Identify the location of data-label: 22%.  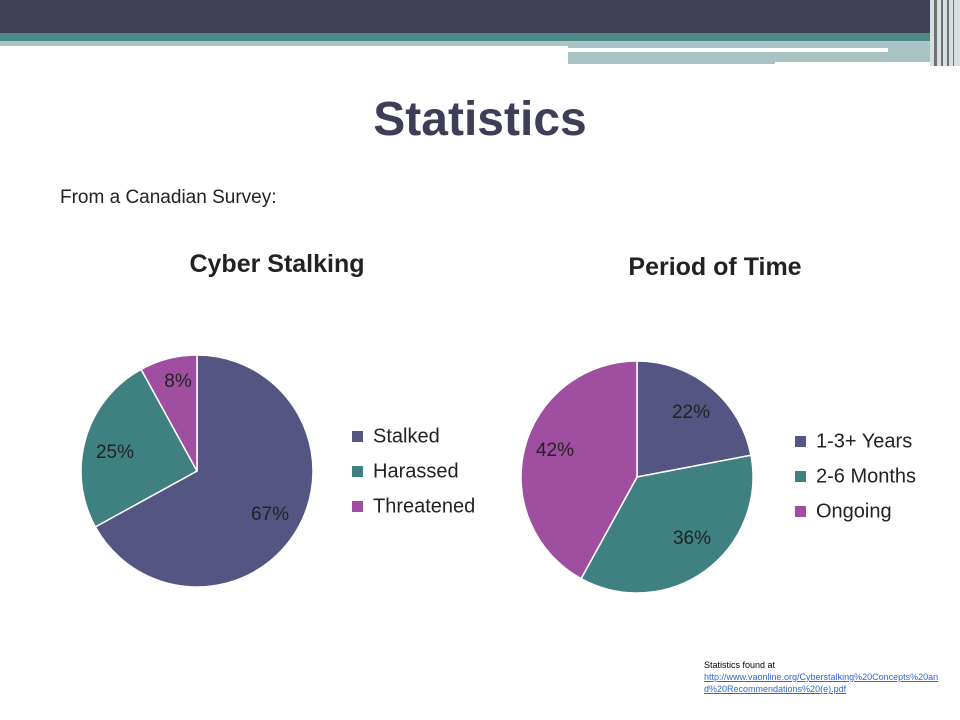
(691, 412).